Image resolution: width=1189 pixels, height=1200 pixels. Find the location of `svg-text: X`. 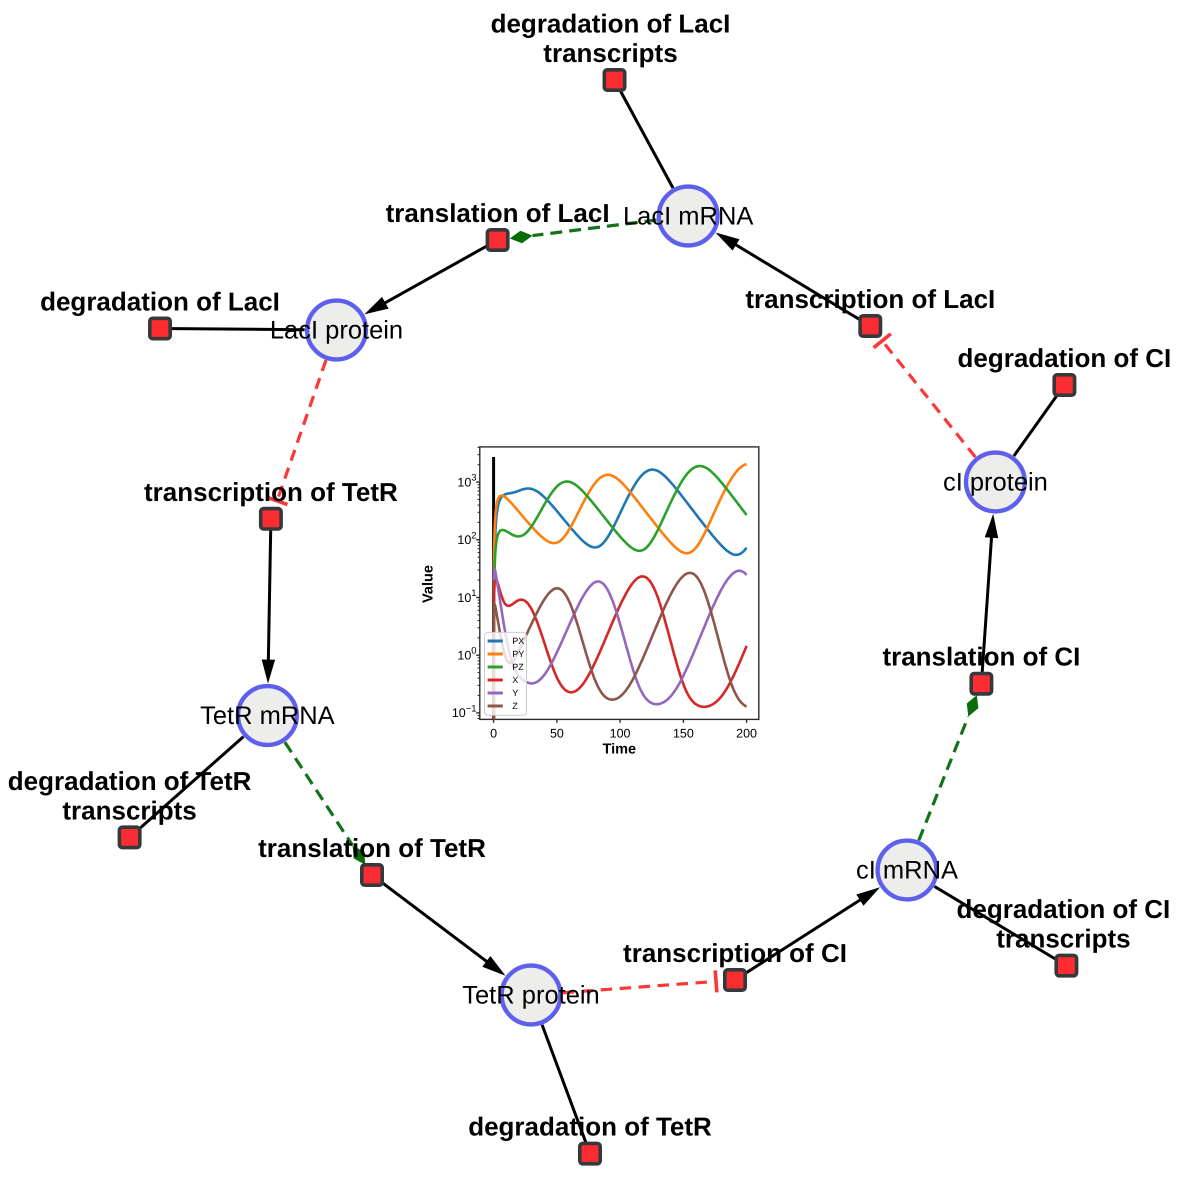

svg-text: X is located at coordinates (515, 680).